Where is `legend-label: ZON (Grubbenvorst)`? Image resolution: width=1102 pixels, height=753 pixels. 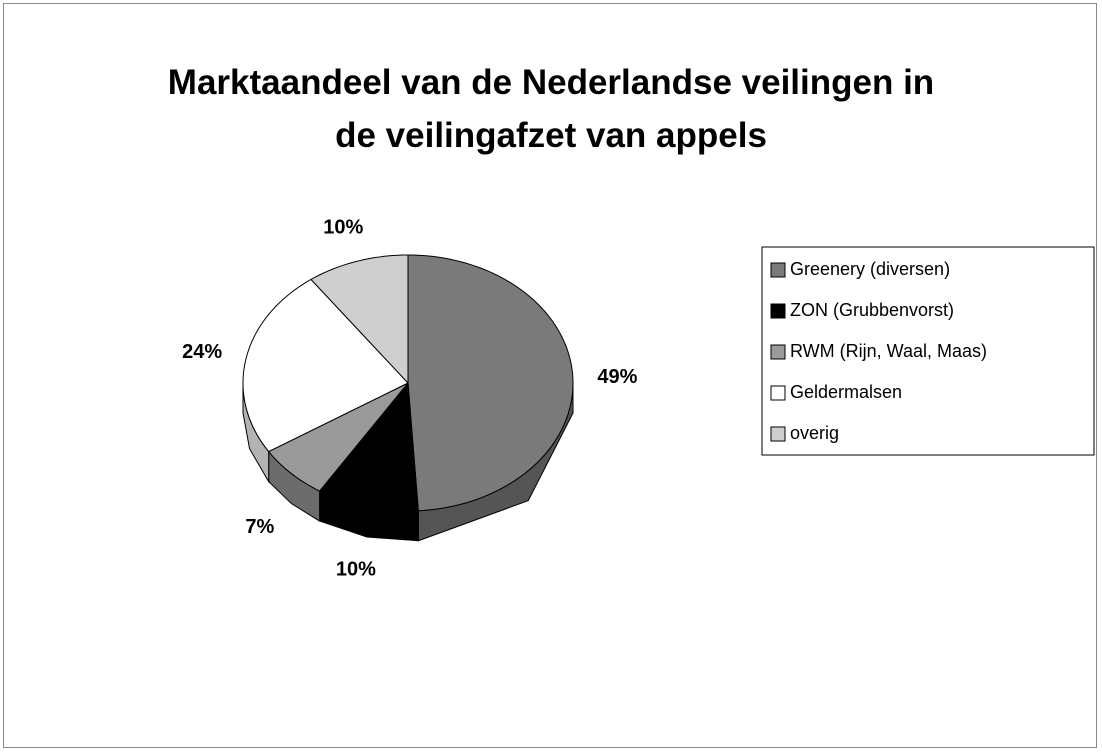 legend-label: ZON (Grubbenvorst) is located at coordinates (872, 310).